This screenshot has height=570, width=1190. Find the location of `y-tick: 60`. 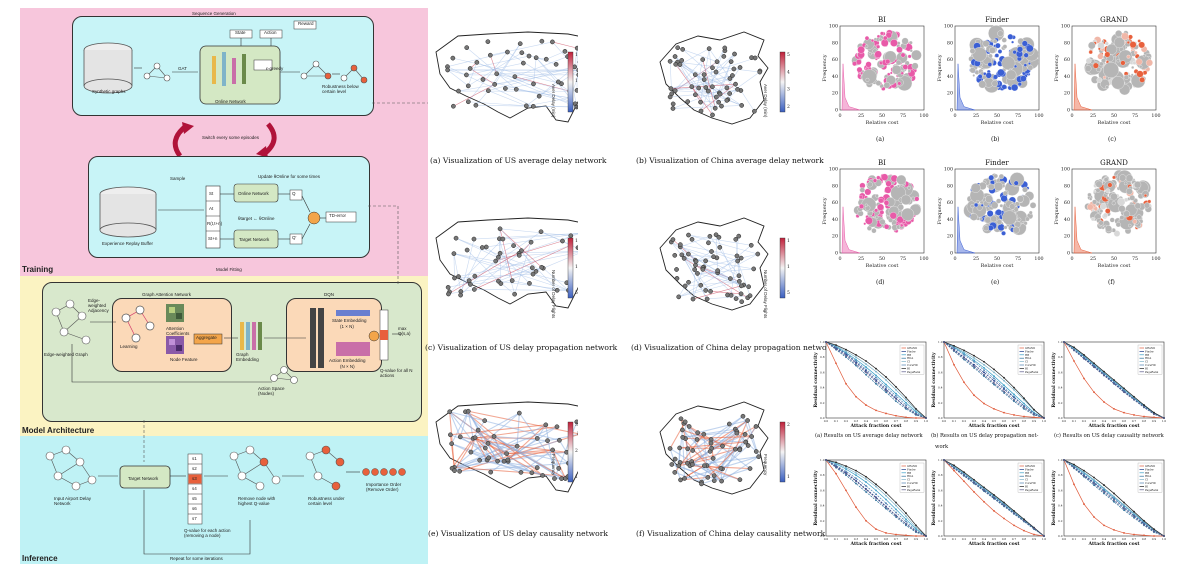

y-tick: 60 is located at coordinates (835, 60).